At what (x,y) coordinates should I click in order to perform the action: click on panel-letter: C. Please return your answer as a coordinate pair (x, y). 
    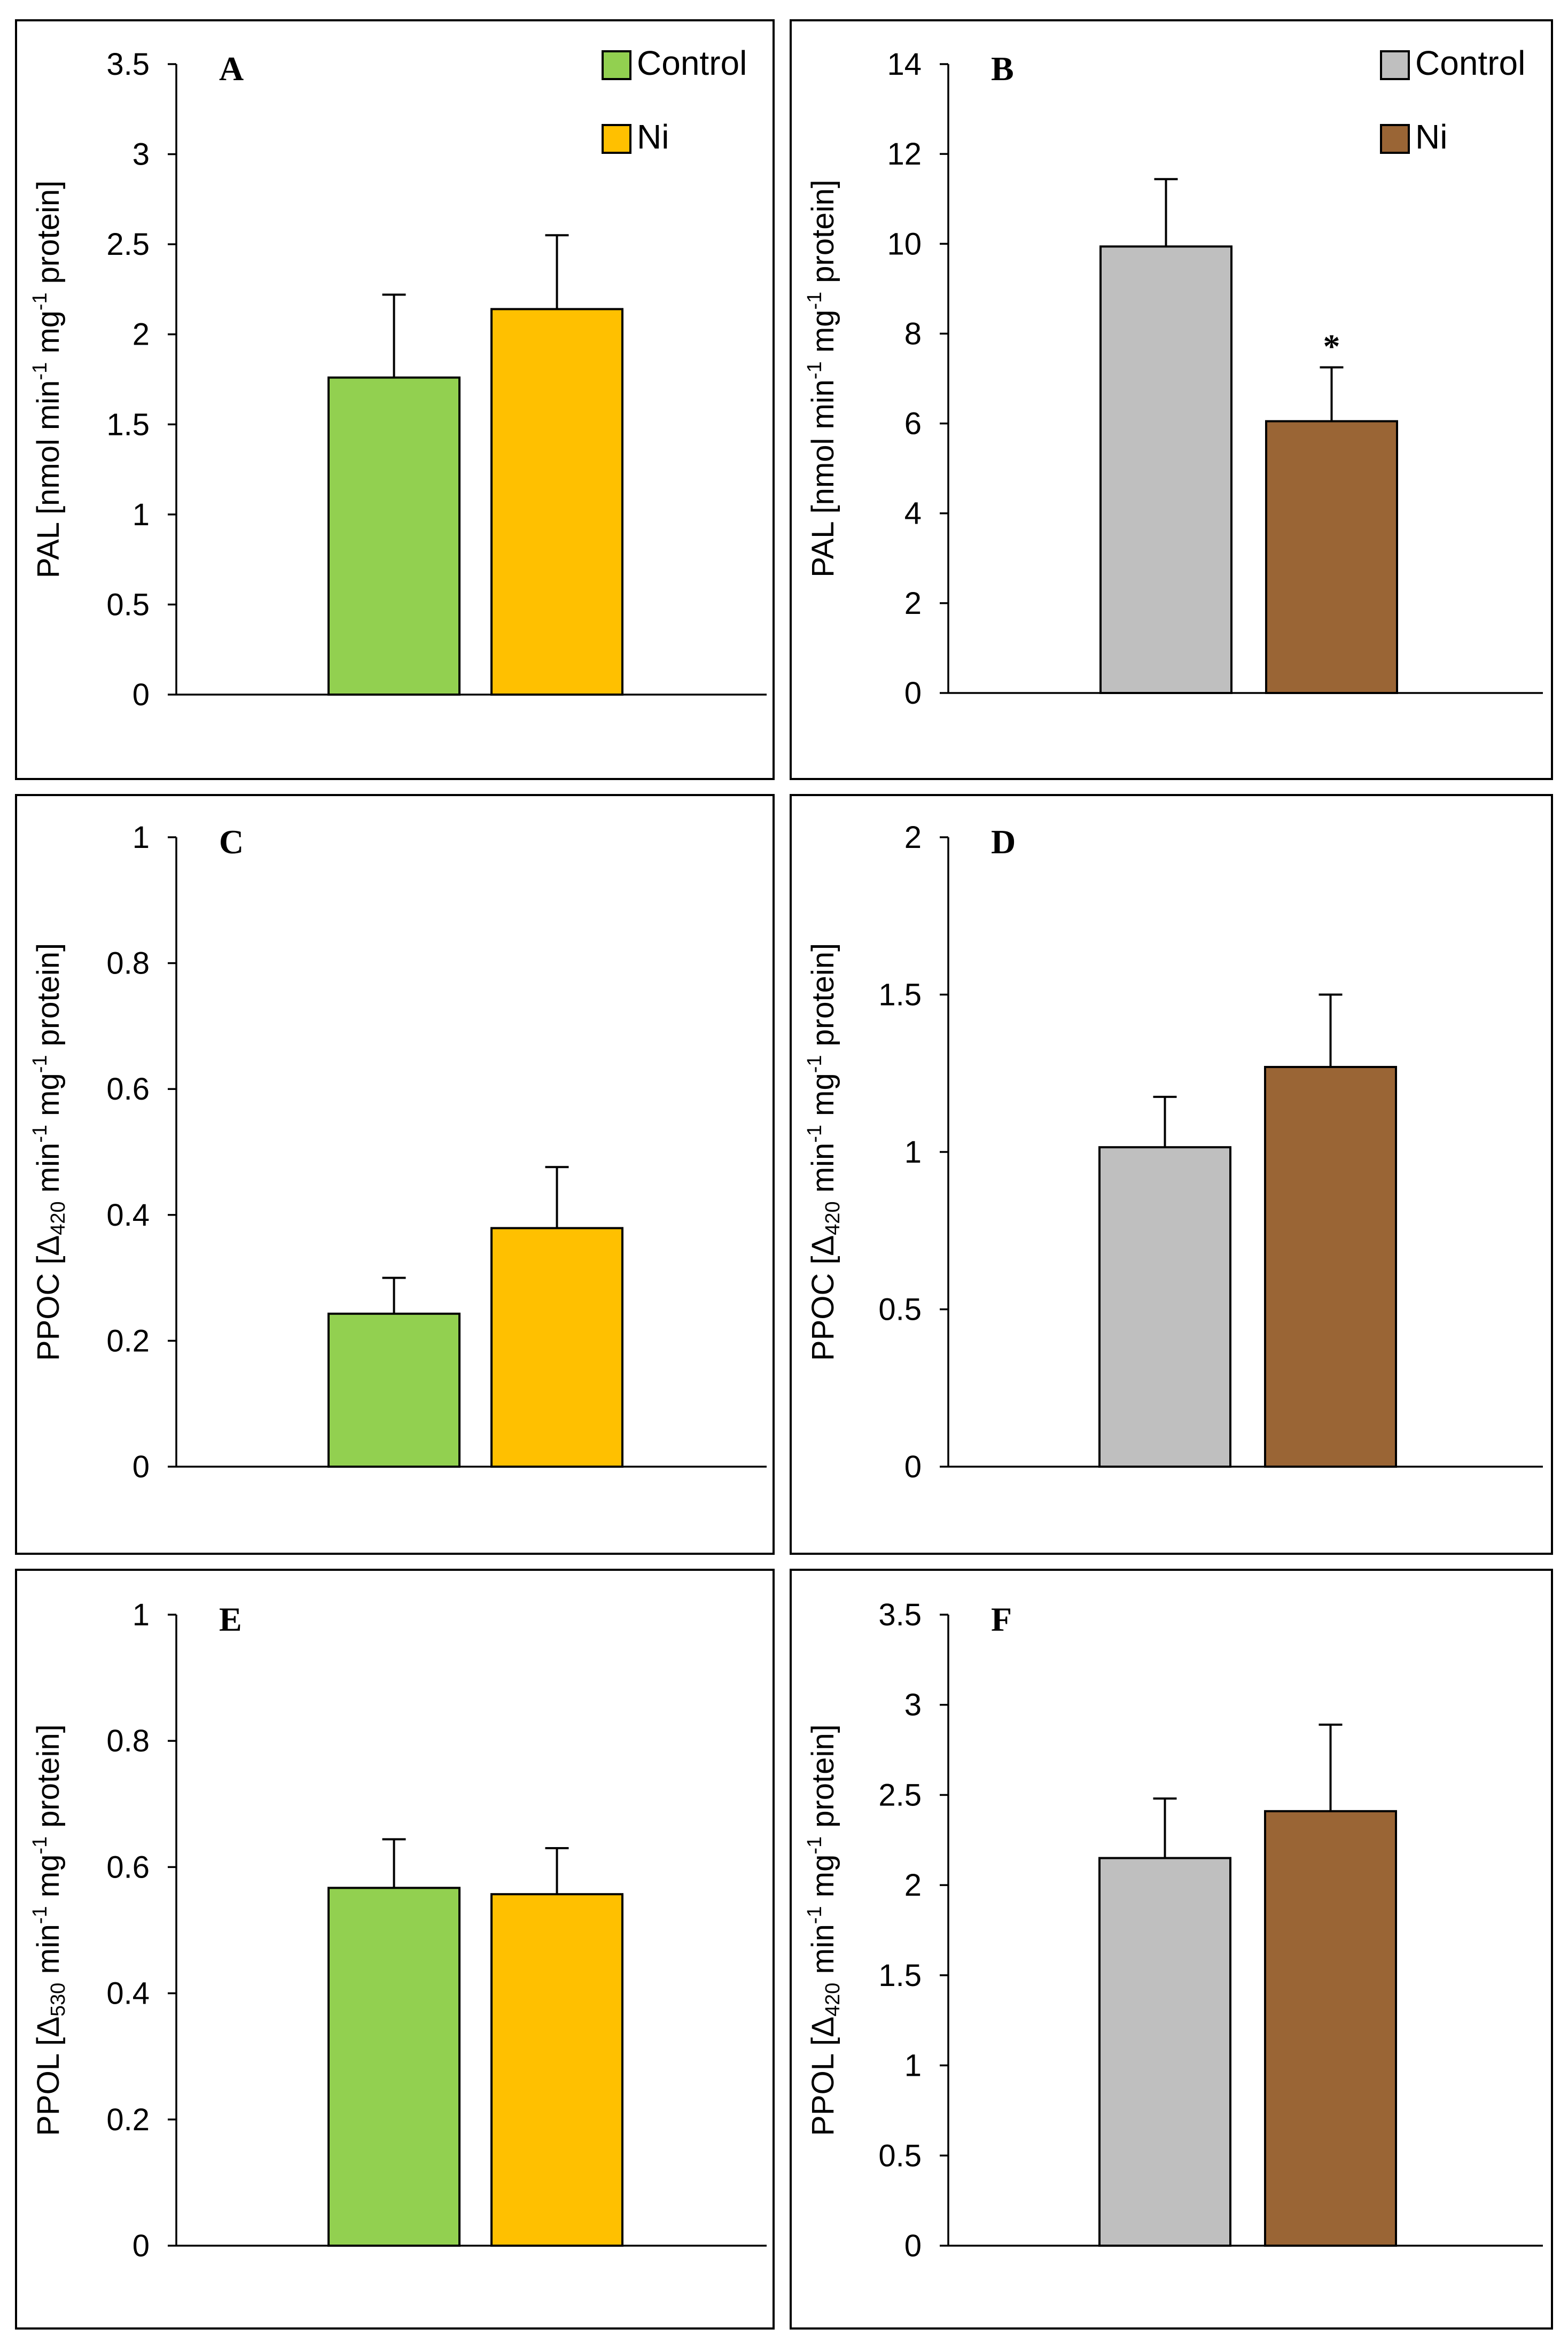
    Looking at the image, I should click on (231, 842).